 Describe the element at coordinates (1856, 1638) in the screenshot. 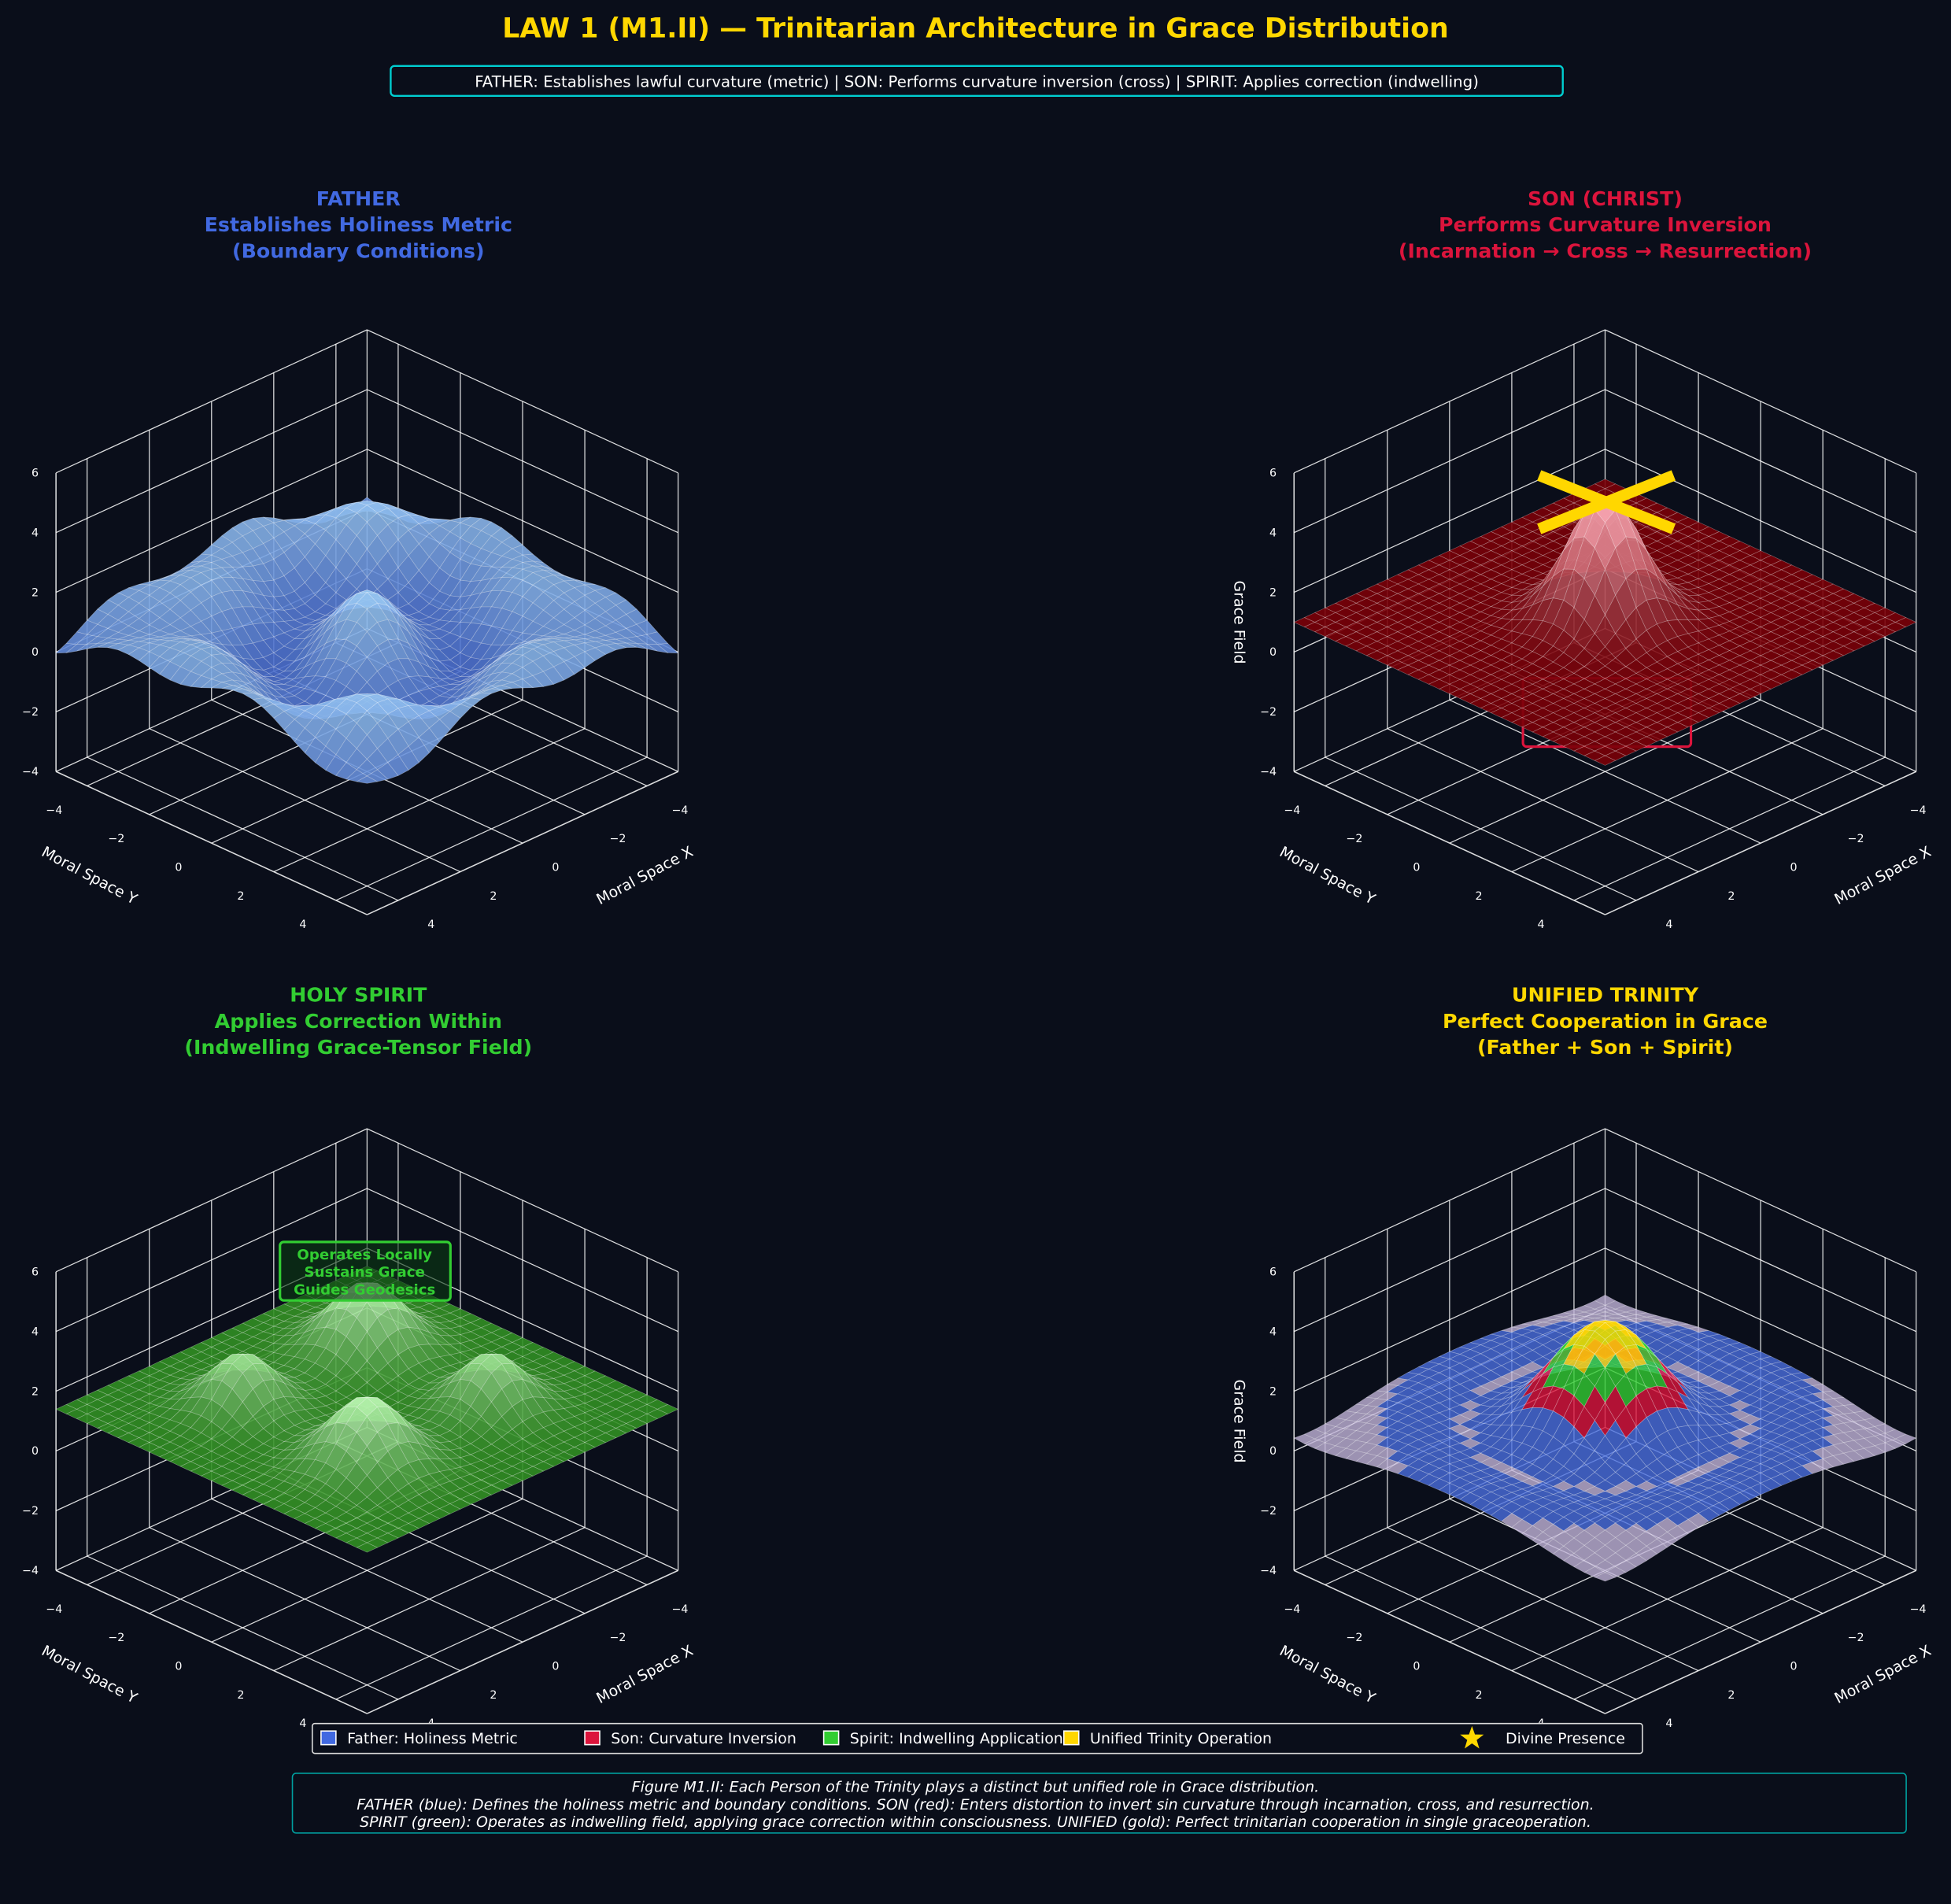

I see `x-tick-label: −2` at that location.